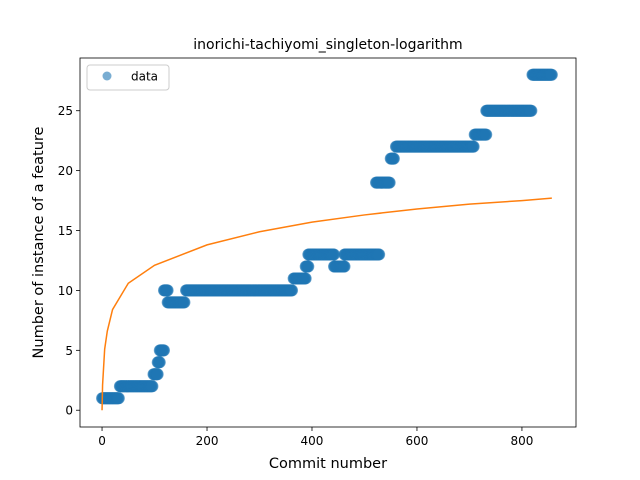 The width and height of the screenshot is (640, 480). I want to click on legend-marker-data, so click(107, 76).